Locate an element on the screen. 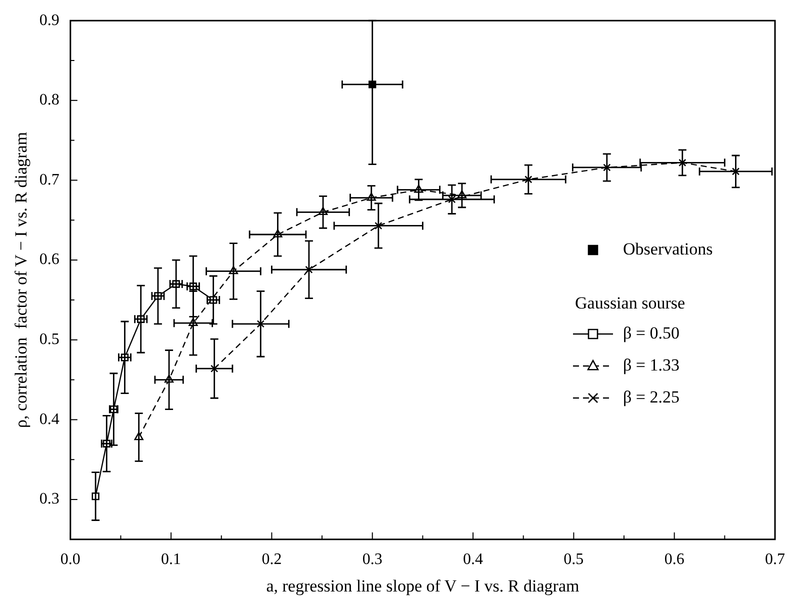  x-tick-label: 0.2 is located at coordinates (272, 559).